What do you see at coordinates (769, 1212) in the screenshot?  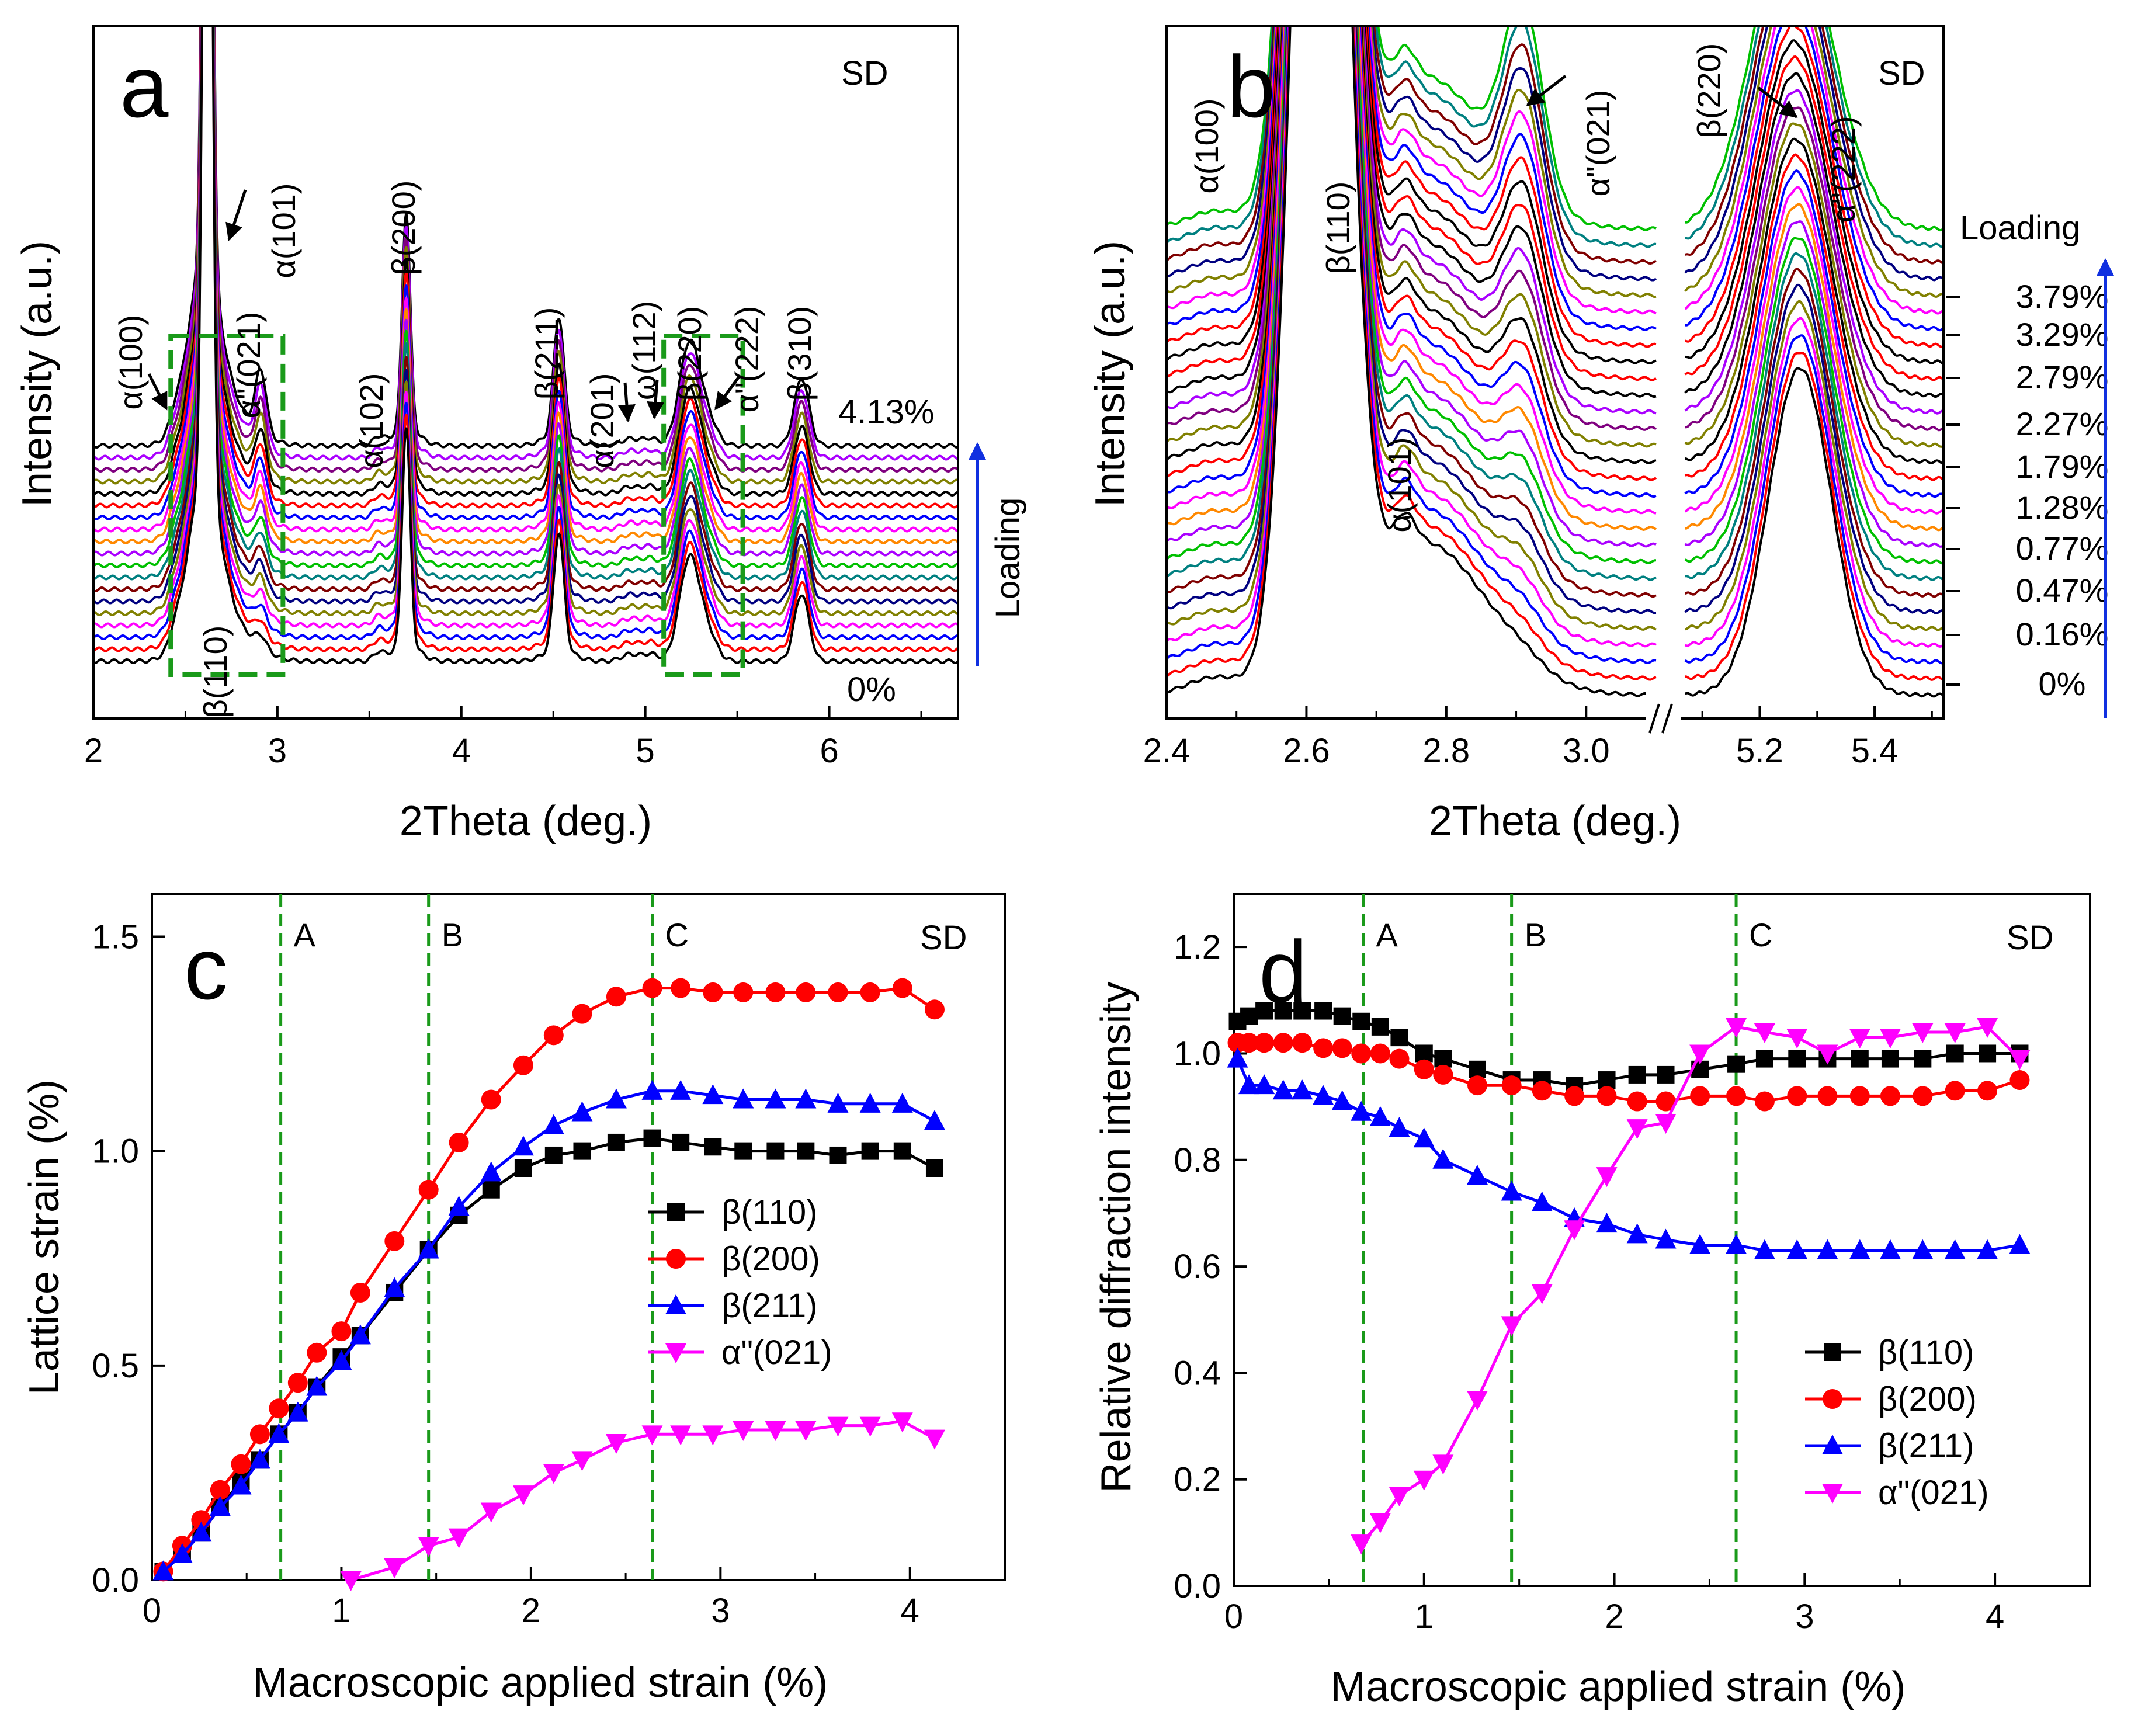 I see `legend-label: β(110)` at bounding box center [769, 1212].